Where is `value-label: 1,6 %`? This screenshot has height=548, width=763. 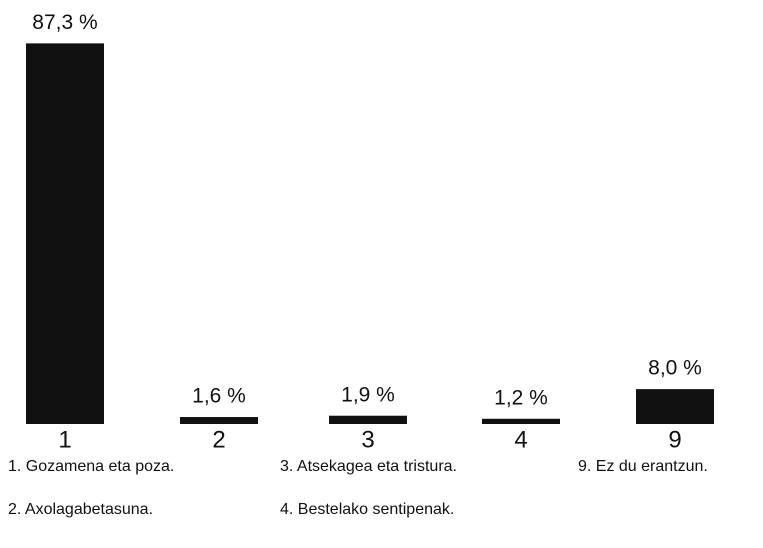
value-label: 1,6 % is located at coordinates (219, 396).